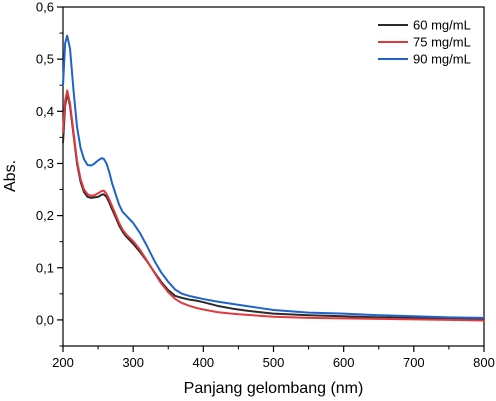 Image resolution: width=496 pixels, height=401 pixels. What do you see at coordinates (344, 362) in the screenshot?
I see `x-tick-label: 600` at bounding box center [344, 362].